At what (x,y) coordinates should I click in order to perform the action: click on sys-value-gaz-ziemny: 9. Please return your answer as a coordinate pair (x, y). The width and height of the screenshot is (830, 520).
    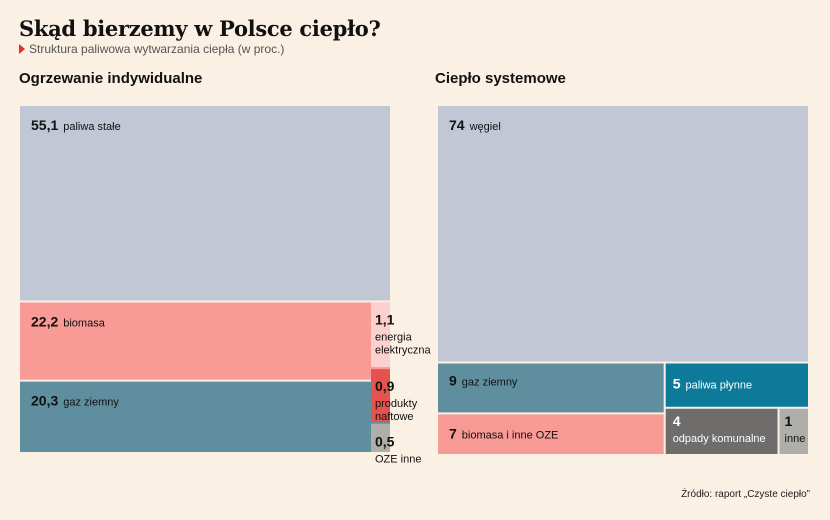
    Looking at the image, I should click on (453, 381).